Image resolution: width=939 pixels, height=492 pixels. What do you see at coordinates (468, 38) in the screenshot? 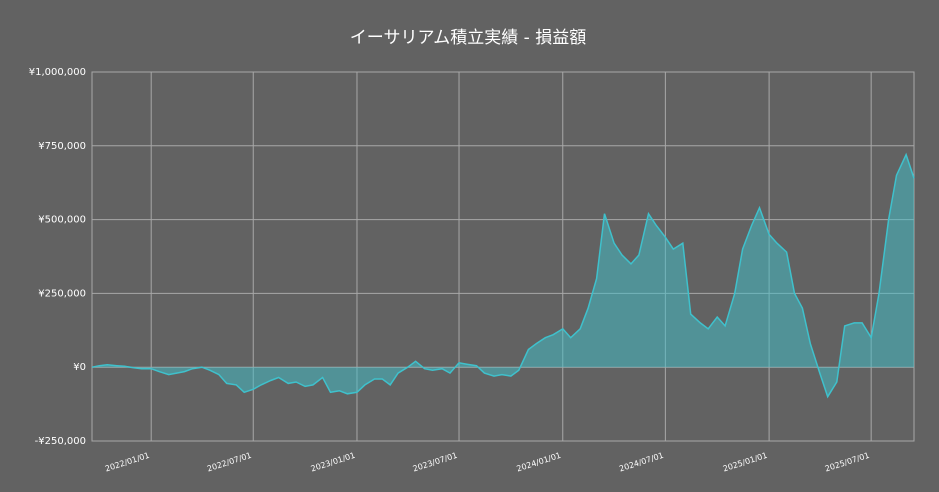
I see `chart-title: イーサリアム積立実績 - 損益額` at bounding box center [468, 38].